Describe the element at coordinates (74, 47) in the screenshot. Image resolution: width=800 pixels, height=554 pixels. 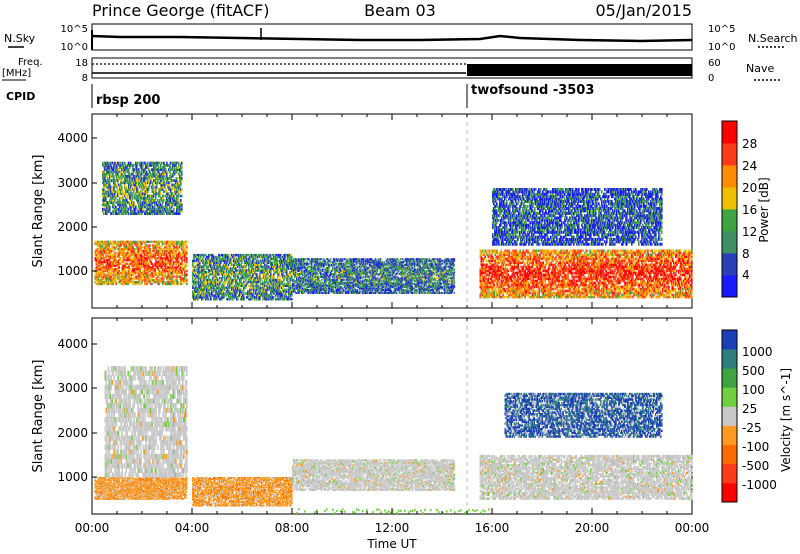
I see `nsky-tick-bottom: 10^0` at that location.